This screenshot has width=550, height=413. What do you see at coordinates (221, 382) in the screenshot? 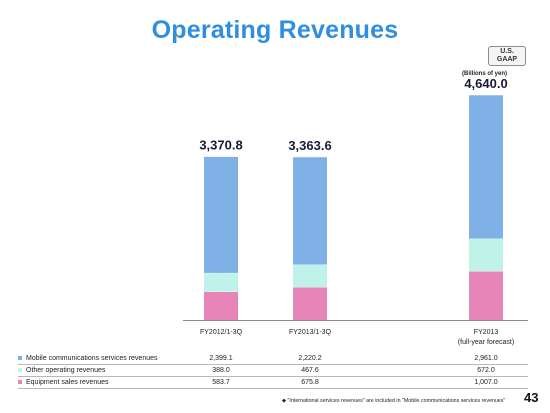
I see `cell-equipment-0: 583.7` at bounding box center [221, 382].